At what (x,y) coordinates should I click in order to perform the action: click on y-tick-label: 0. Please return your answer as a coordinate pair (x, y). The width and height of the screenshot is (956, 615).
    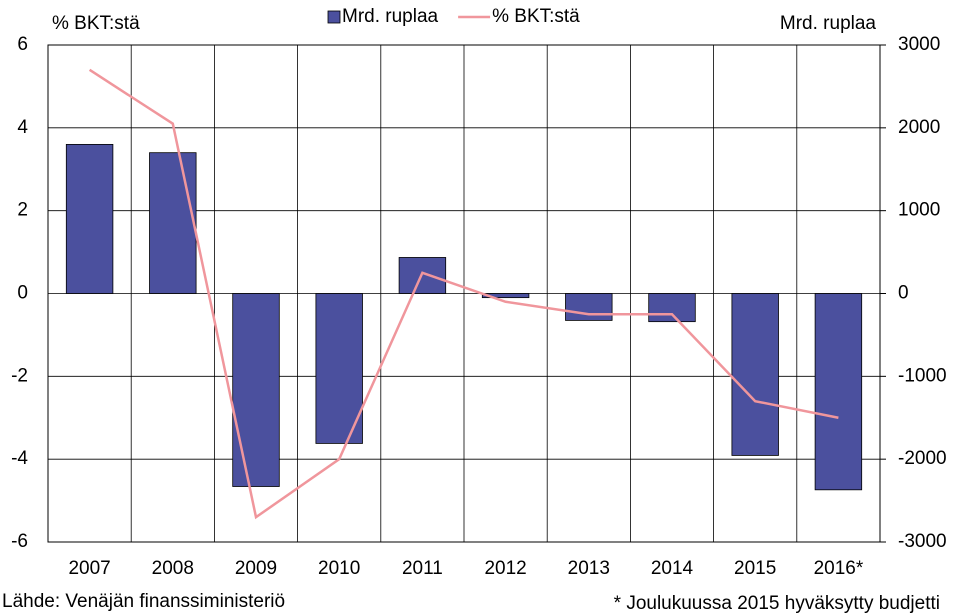
    Looking at the image, I should click on (22, 293).